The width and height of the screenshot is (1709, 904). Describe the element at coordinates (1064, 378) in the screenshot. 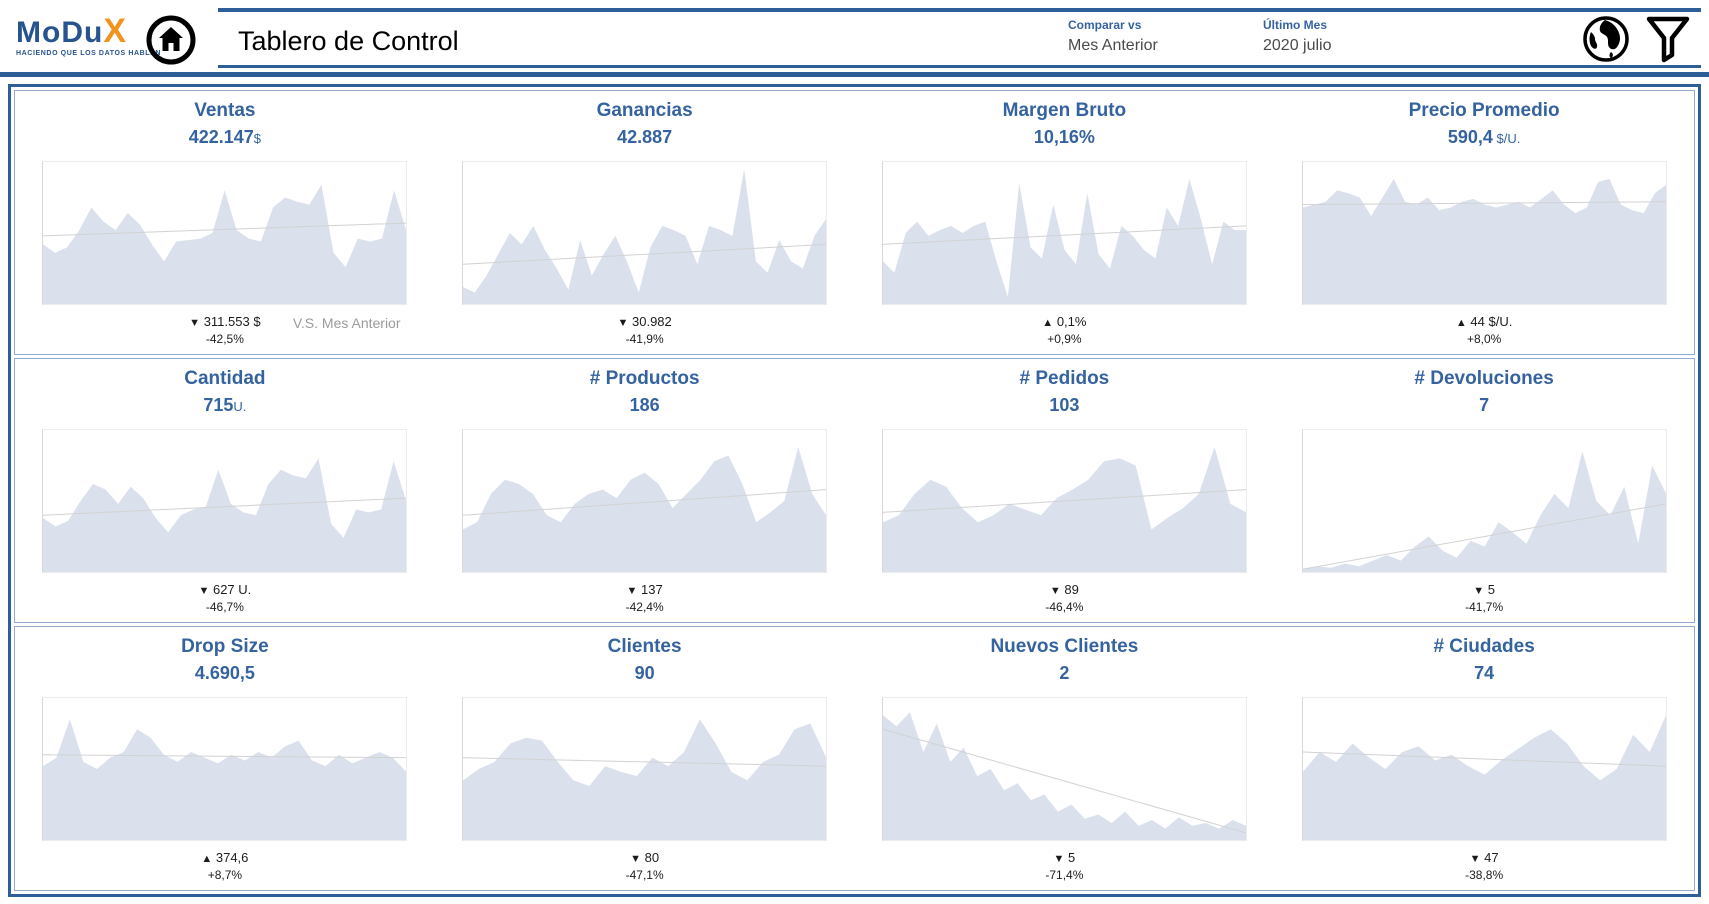

I see `kpi-title: # Pedidos` at that location.